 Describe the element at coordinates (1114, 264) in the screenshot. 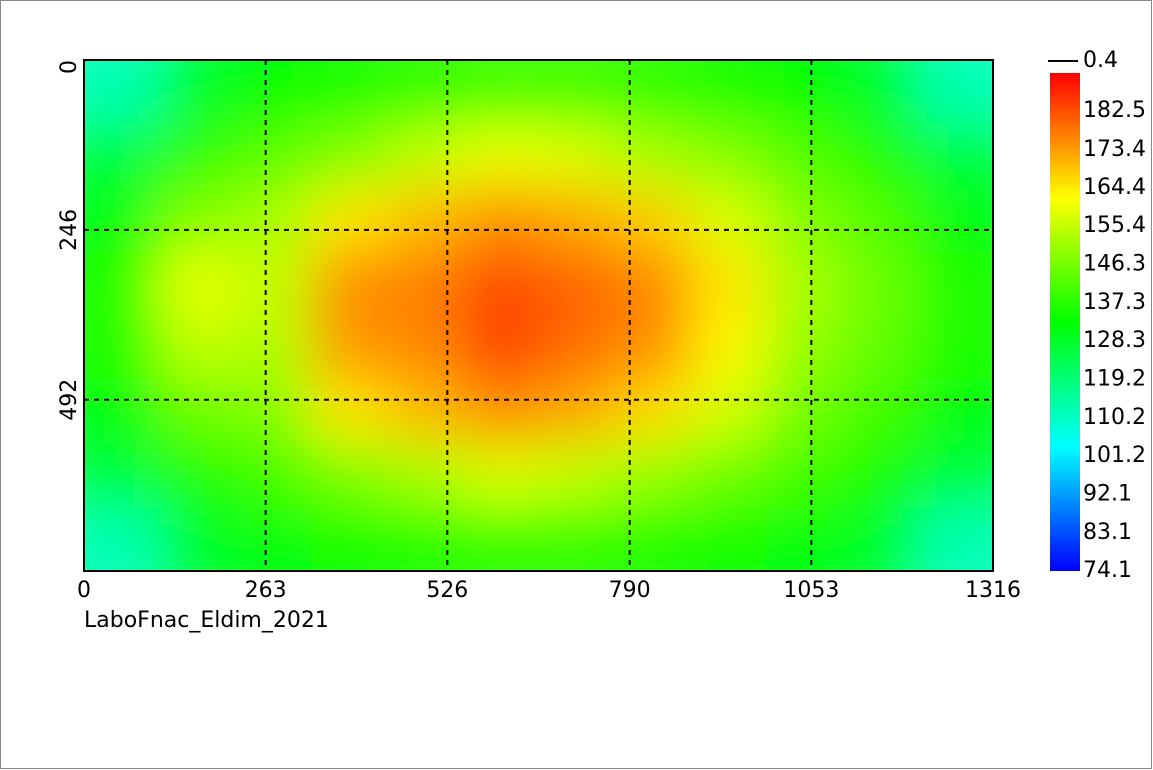

I see `colorbar-tick-label: 146.3` at that location.